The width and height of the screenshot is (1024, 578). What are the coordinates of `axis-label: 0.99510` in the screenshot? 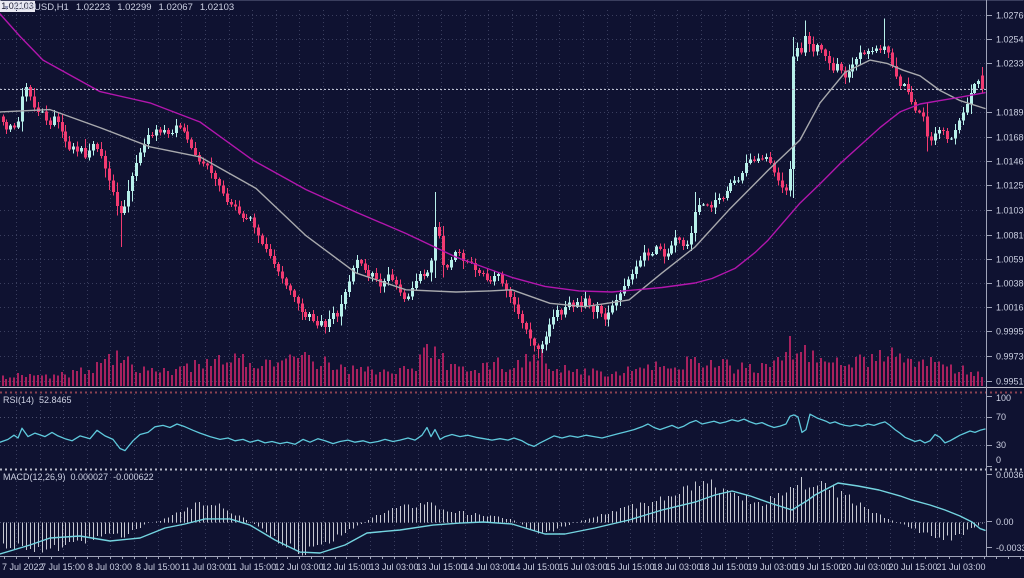 It's located at (1010, 382).